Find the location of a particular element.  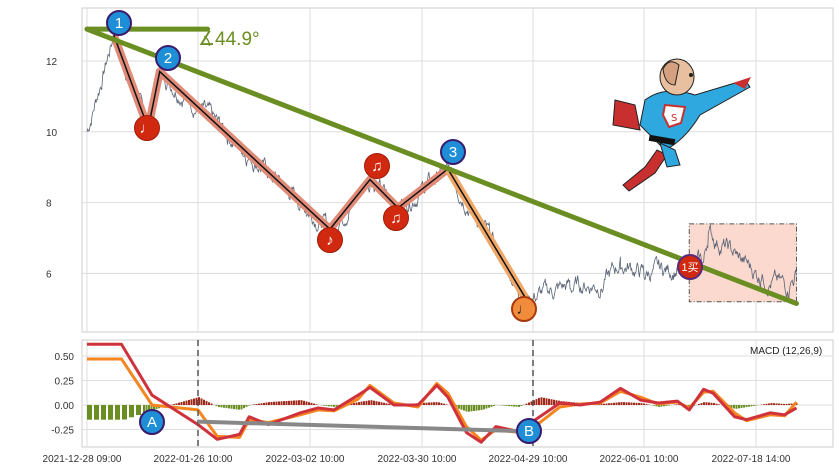

note-marker: ♫ is located at coordinates (396, 218).